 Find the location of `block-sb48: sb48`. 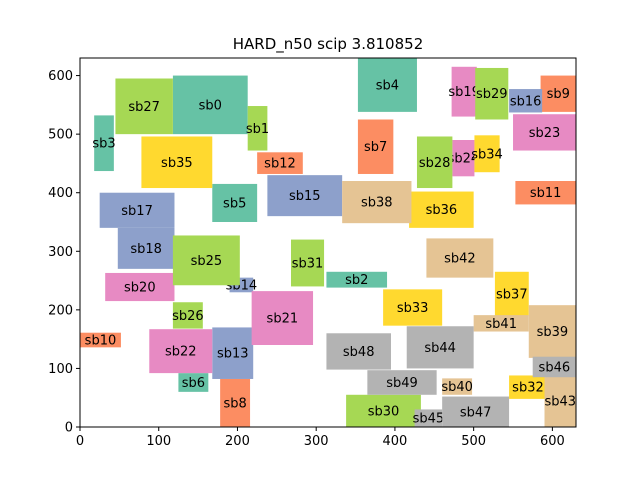

block-sb48: sb48 is located at coordinates (358, 351).